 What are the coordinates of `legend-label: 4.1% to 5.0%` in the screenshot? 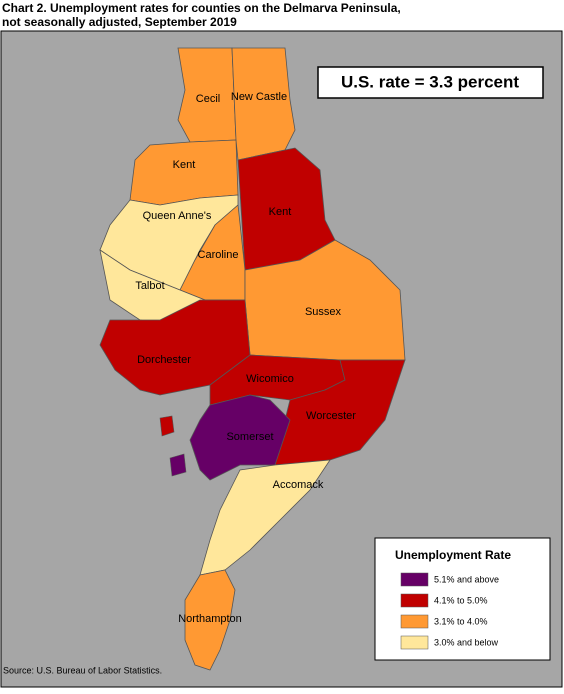 It's located at (461, 600).